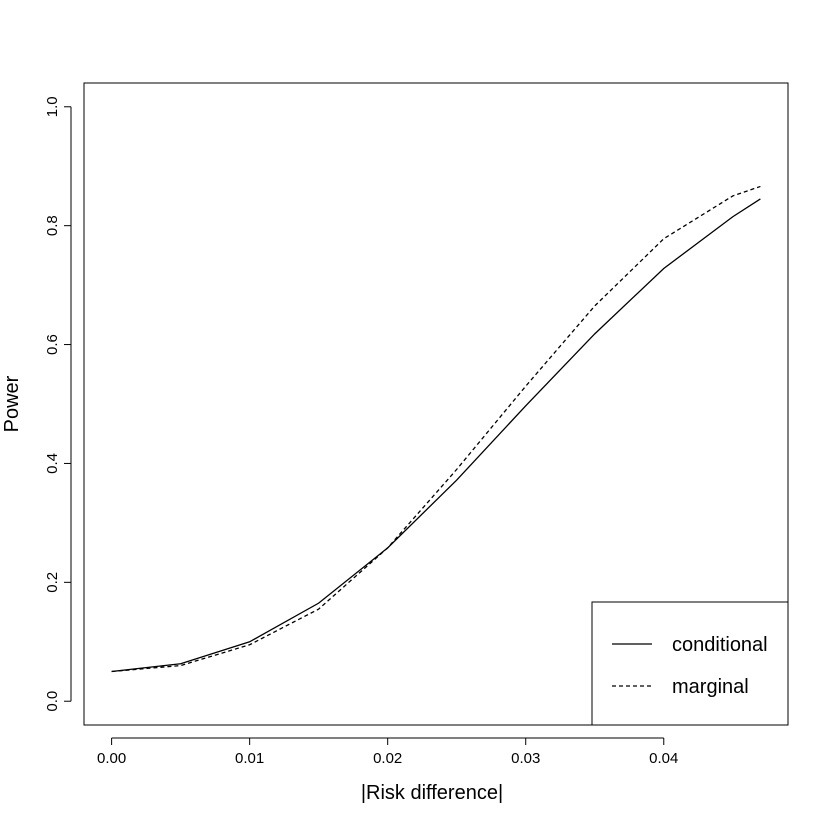  I want to click on y-tick-label: 1.0, so click(52, 106).